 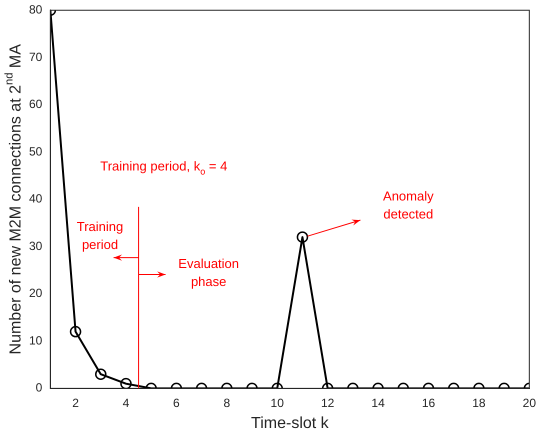 I want to click on annotation: Evaluation phase, so click(x=209, y=273).